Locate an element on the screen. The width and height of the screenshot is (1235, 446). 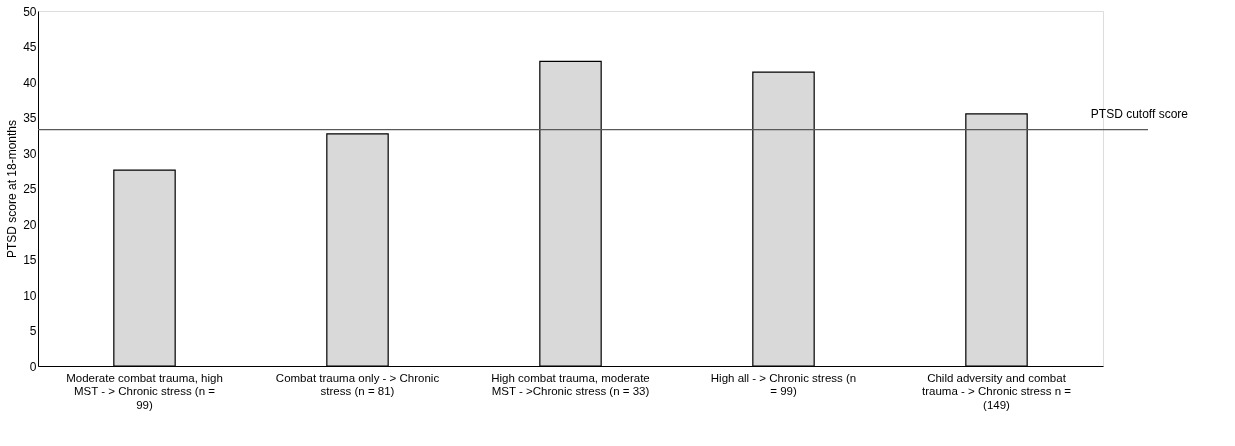
y-tick-label: 20 is located at coordinates (30, 224).